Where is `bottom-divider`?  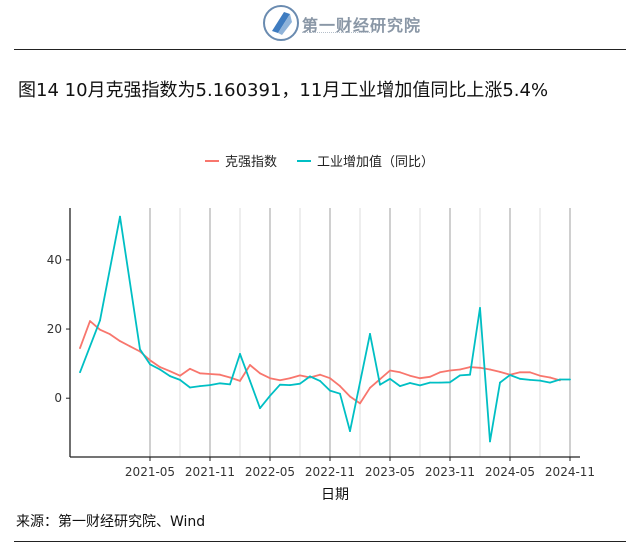
bottom-divider is located at coordinates (320, 541).